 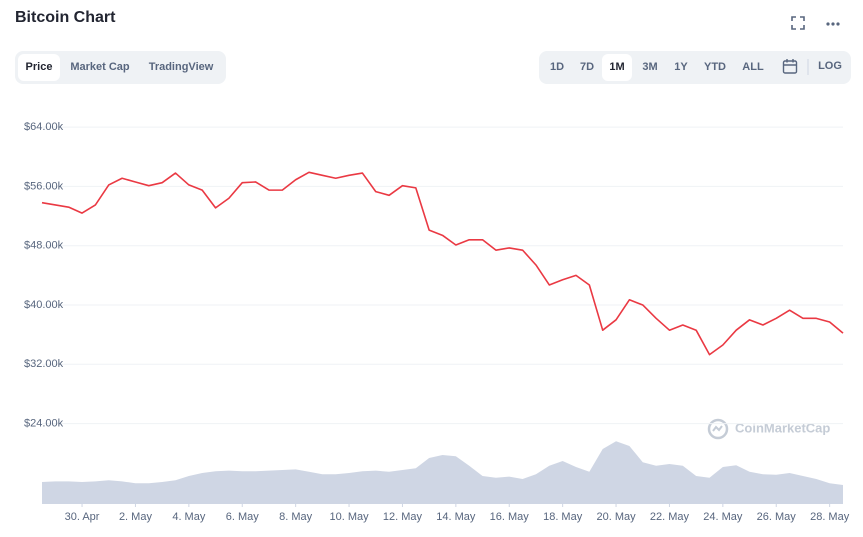 I want to click on x-tick-label: 26. May, so click(x=777, y=517).